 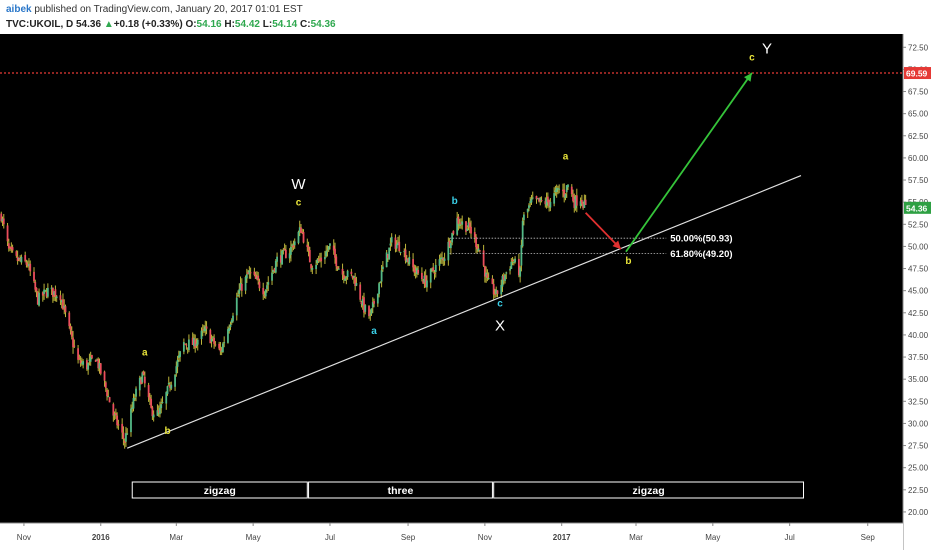 What do you see at coordinates (918, 114) in the screenshot?
I see `y-tick-label: 65.00` at bounding box center [918, 114].